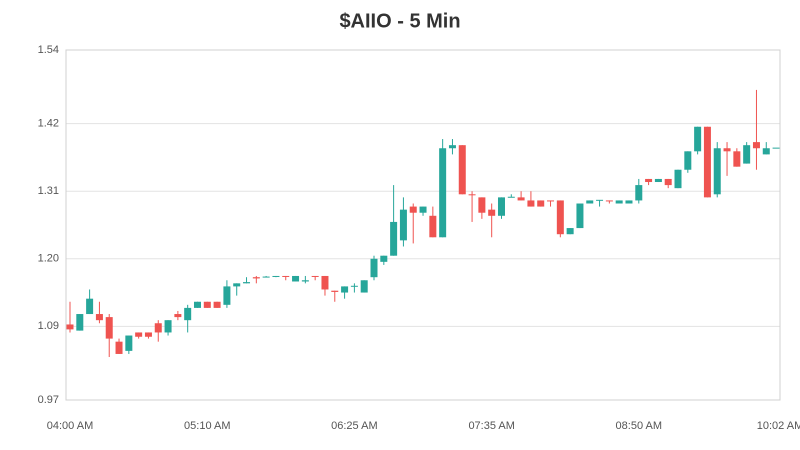 This screenshot has height=450, width=800. Describe the element at coordinates (48, 326) in the screenshot. I see `y-tick-label: 1.09` at that location.